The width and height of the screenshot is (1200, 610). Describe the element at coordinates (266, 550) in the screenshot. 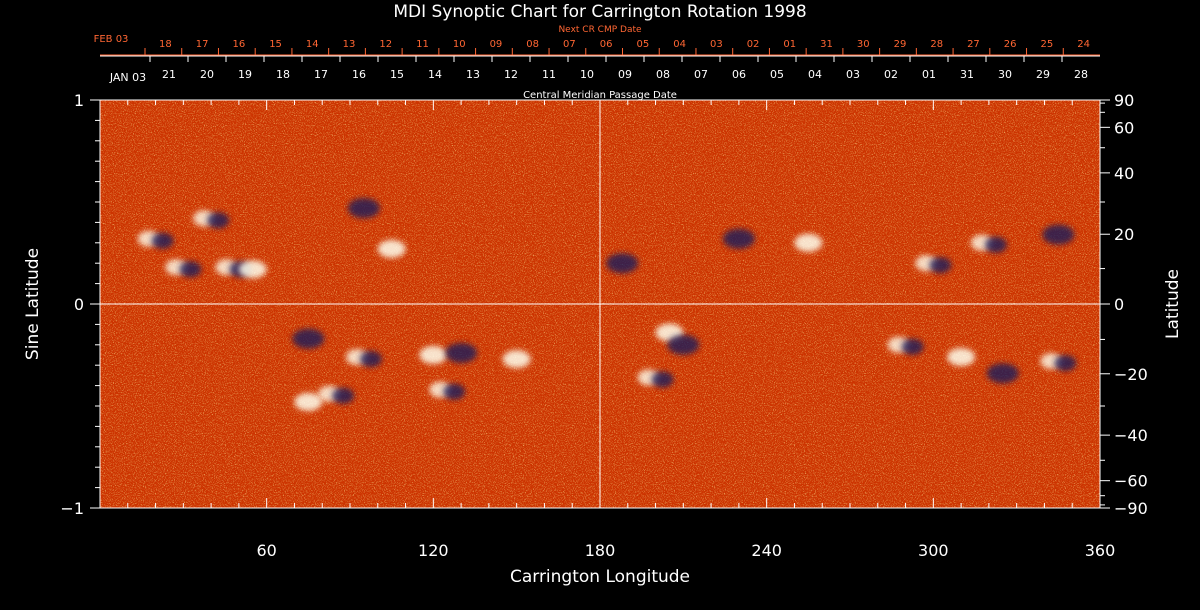

I see `x-tick-label: 60` at that location.